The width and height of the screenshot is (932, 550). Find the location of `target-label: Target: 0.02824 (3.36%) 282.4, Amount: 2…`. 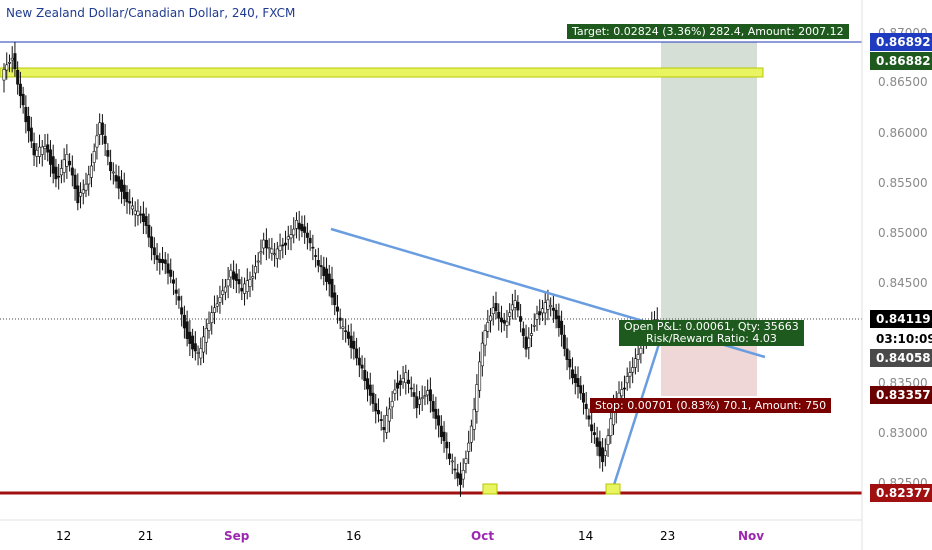

target-label: Target: 0.02824 (3.36%) 282.4, Amount: 2… is located at coordinates (708, 31).